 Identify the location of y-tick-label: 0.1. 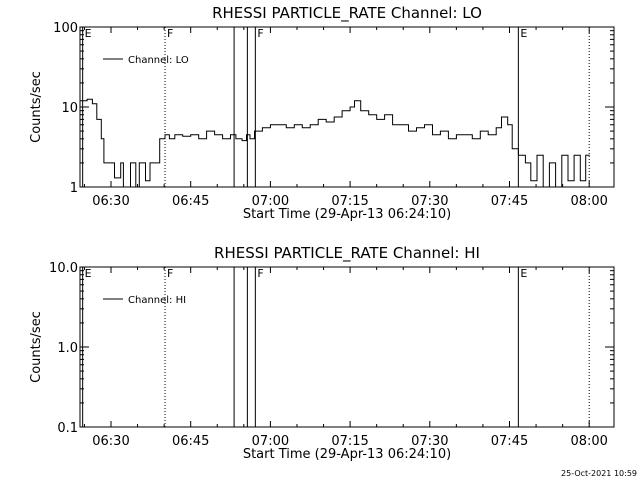
(67, 428).